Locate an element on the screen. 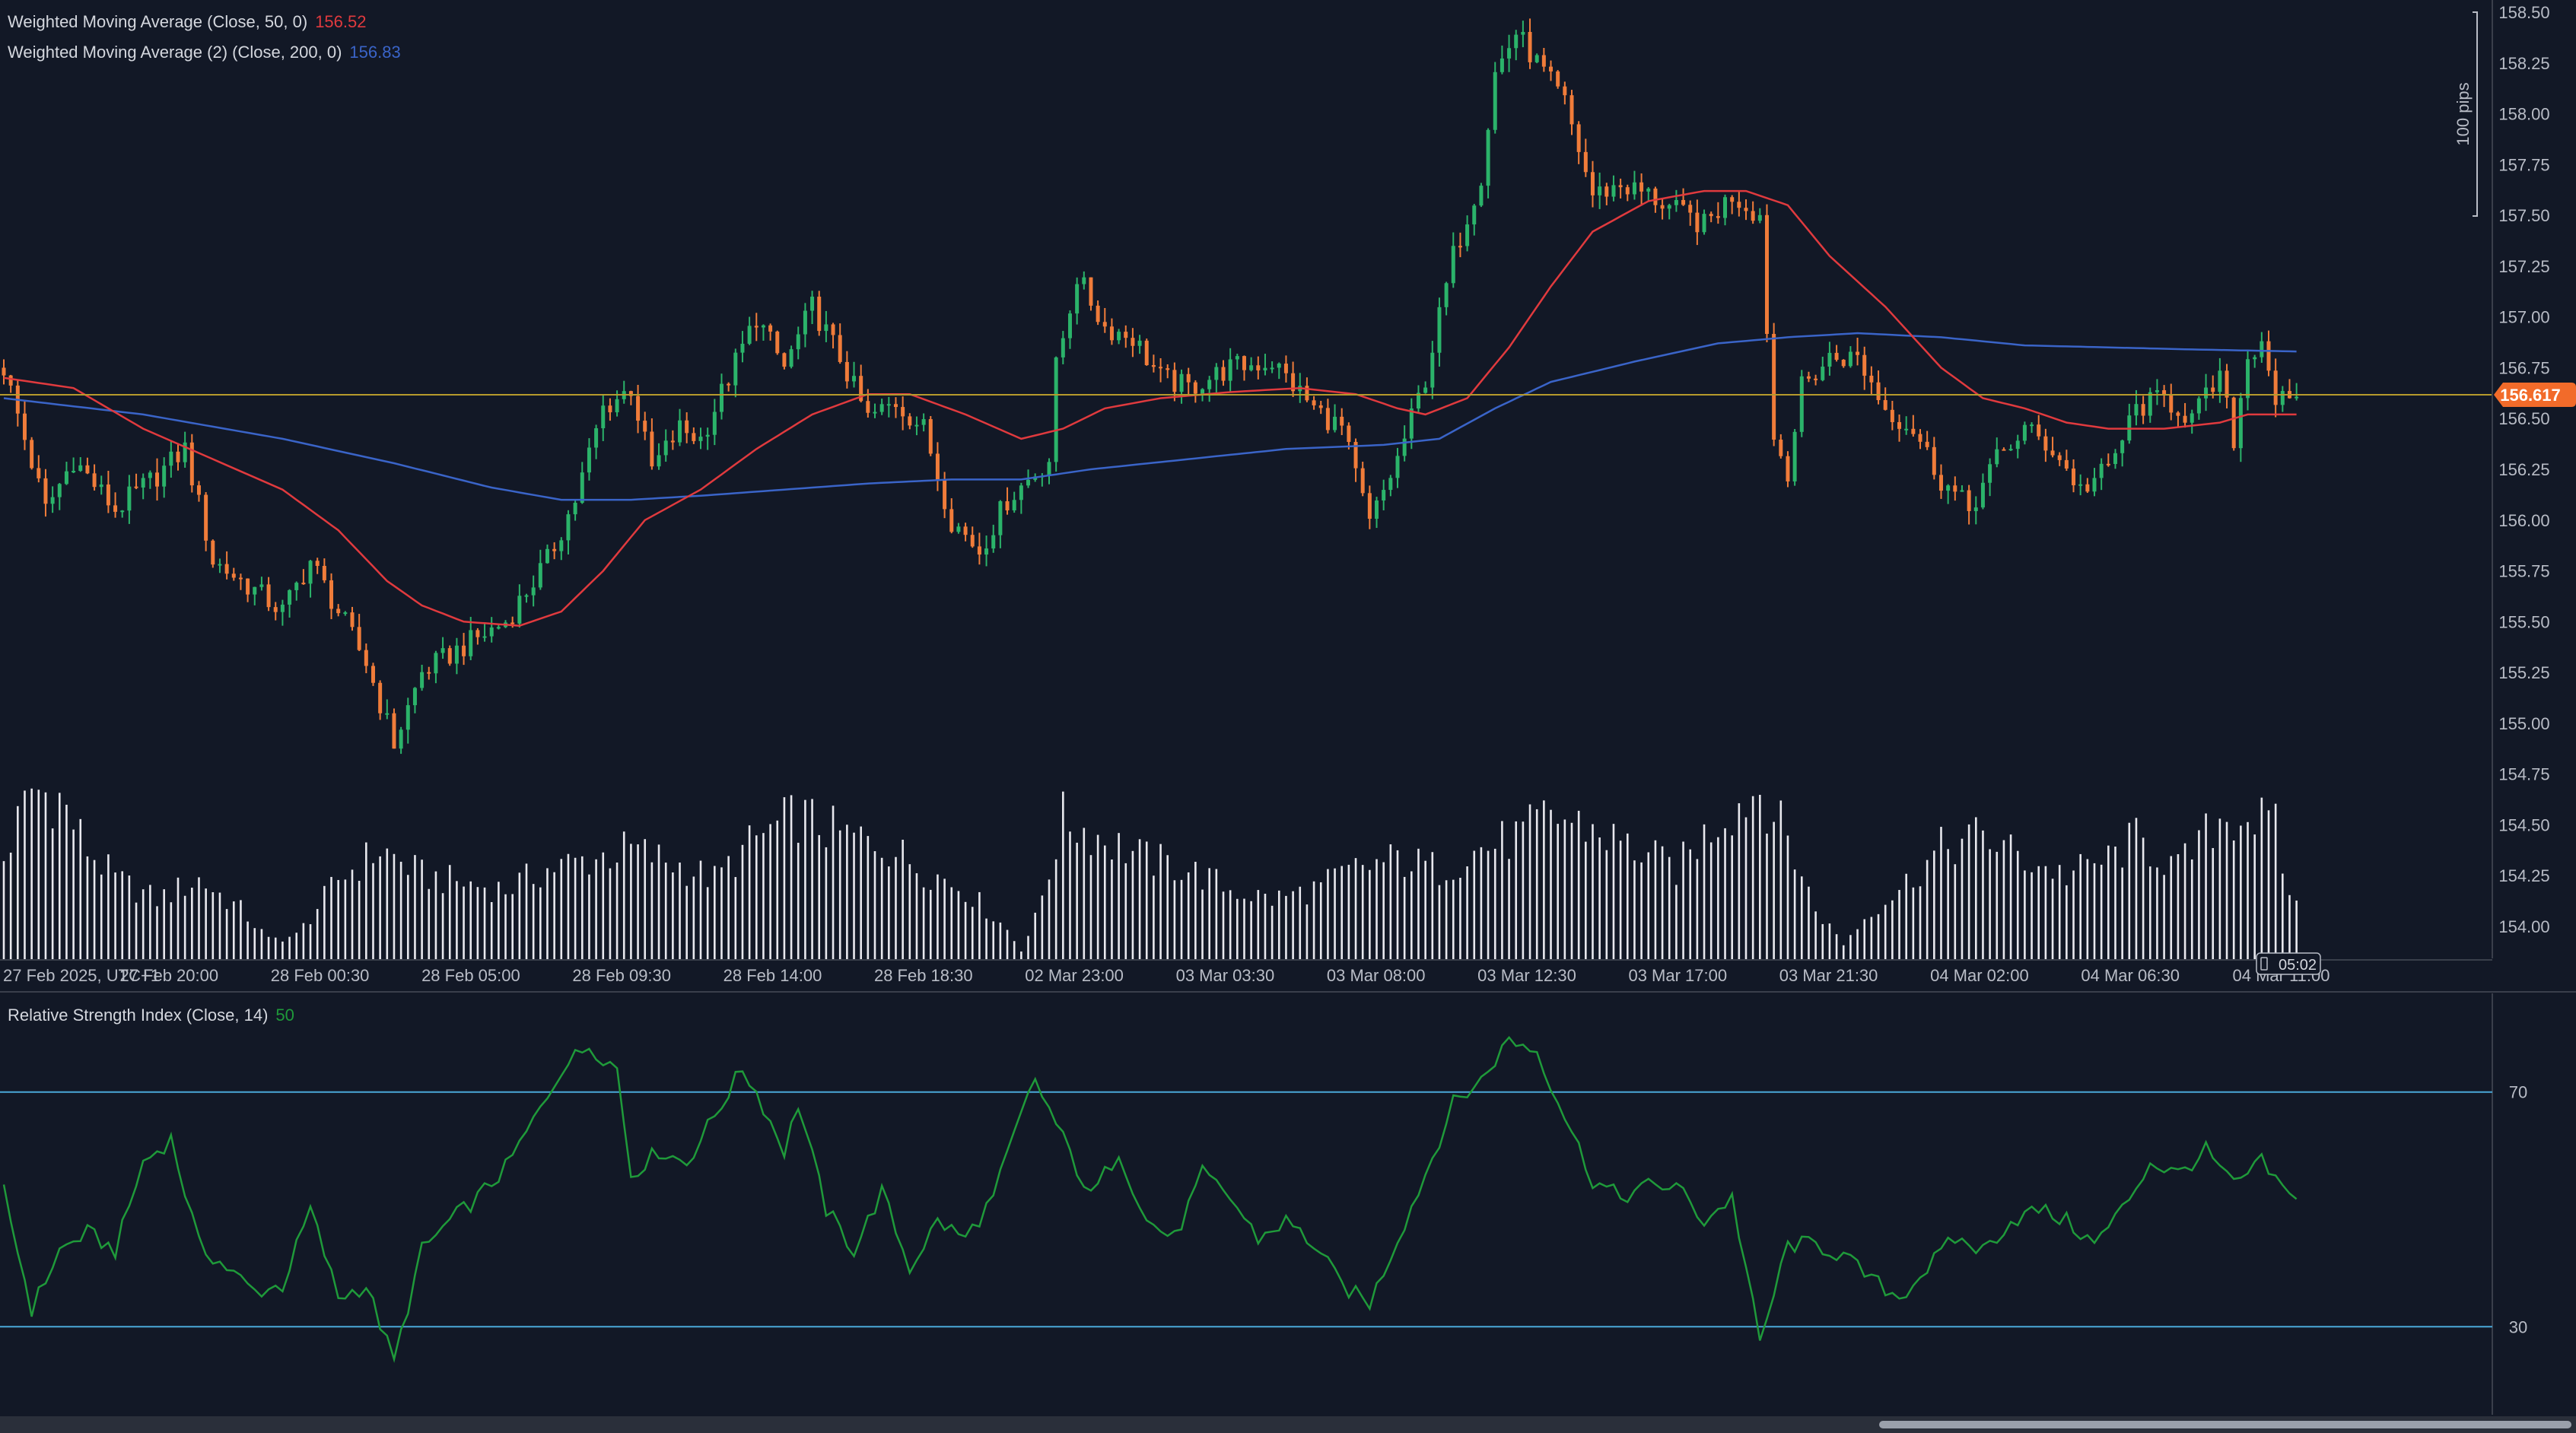  price-tick-label: 157.50 is located at coordinates (2523, 215).